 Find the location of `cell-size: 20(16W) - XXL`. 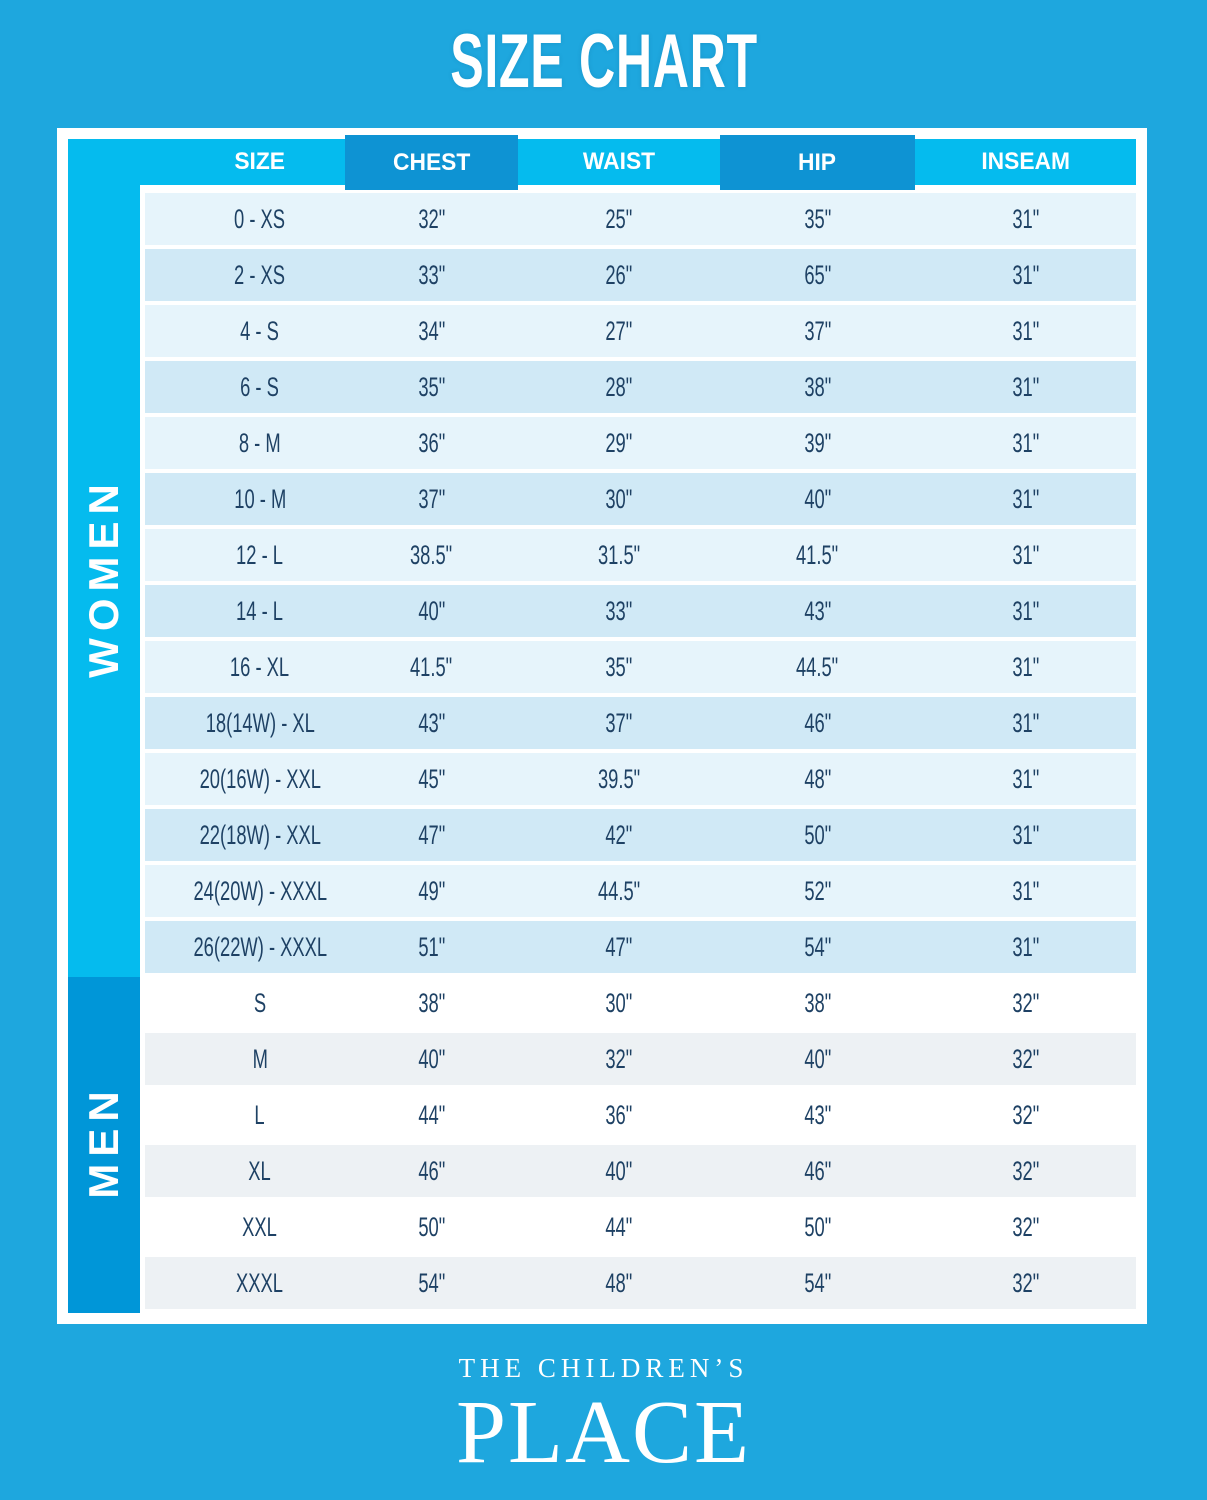

cell-size: 20(16W) - XXL is located at coordinates (245, 779).